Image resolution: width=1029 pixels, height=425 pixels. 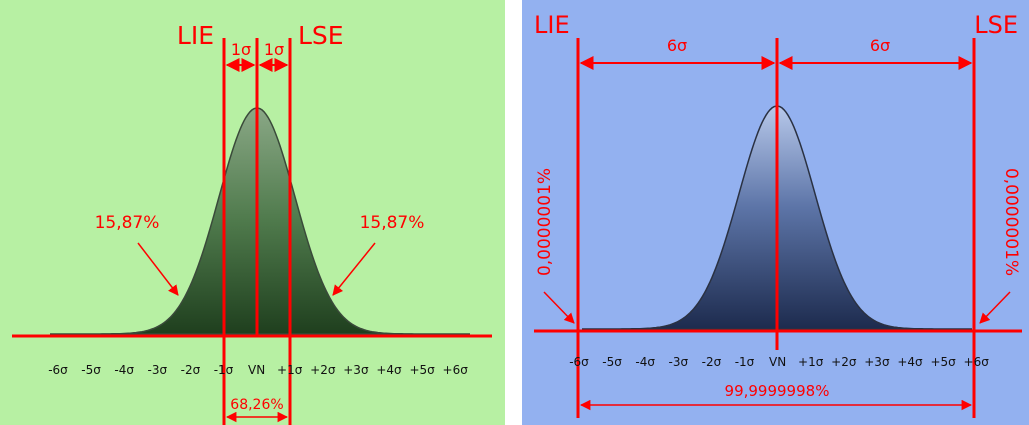 What do you see at coordinates (579, 362) in the screenshot?
I see `right-tick-label: -6σ` at bounding box center [579, 362].